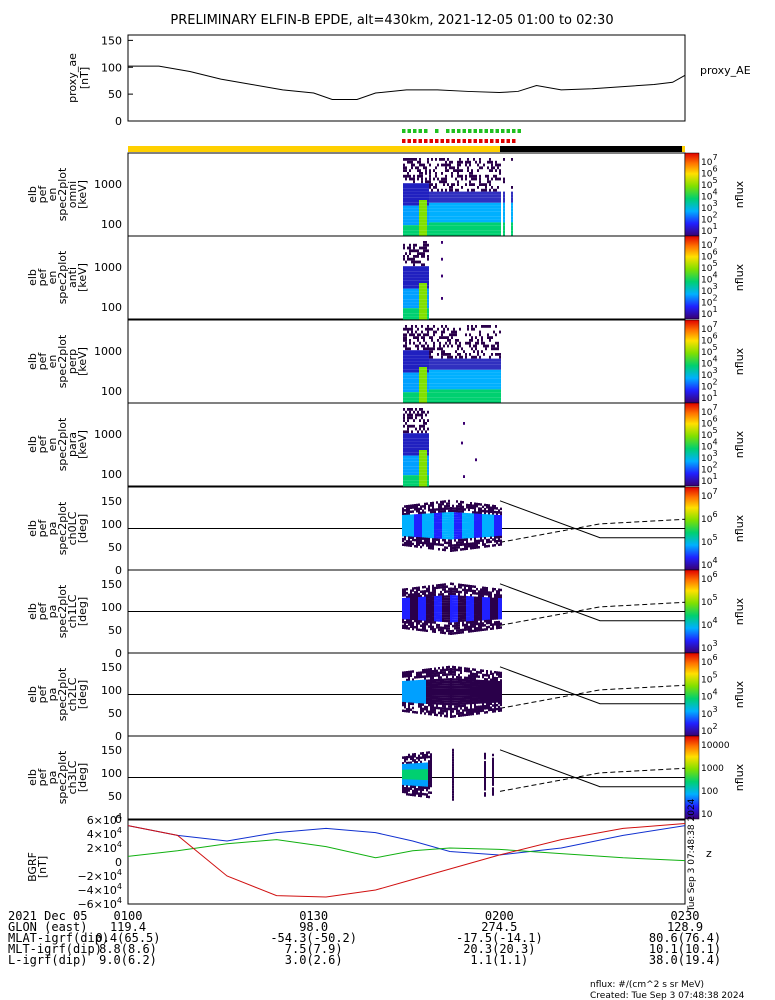 The height and width of the screenshot is (1000, 775). What do you see at coordinates (426, 141) in the screenshot?
I see `marker-red` at bounding box center [426, 141].